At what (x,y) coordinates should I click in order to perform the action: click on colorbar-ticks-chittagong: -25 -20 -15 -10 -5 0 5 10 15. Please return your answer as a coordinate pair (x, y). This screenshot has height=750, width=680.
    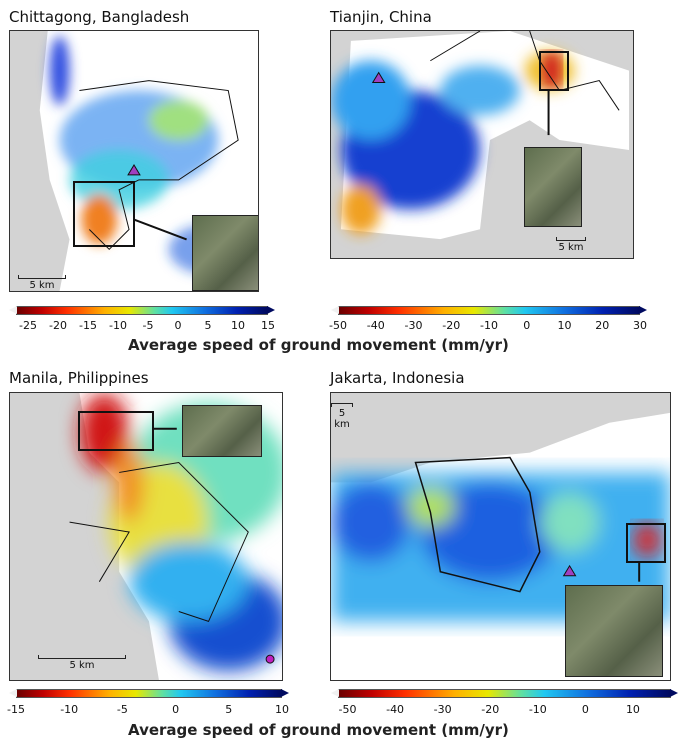
    Looking at the image, I should click on (145, 326).